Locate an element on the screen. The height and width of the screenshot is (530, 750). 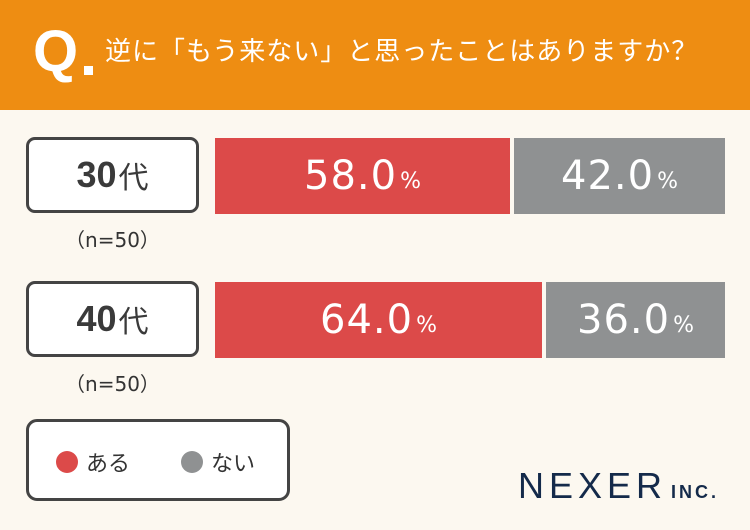
logo-name: NEXER is located at coordinates (593, 485).